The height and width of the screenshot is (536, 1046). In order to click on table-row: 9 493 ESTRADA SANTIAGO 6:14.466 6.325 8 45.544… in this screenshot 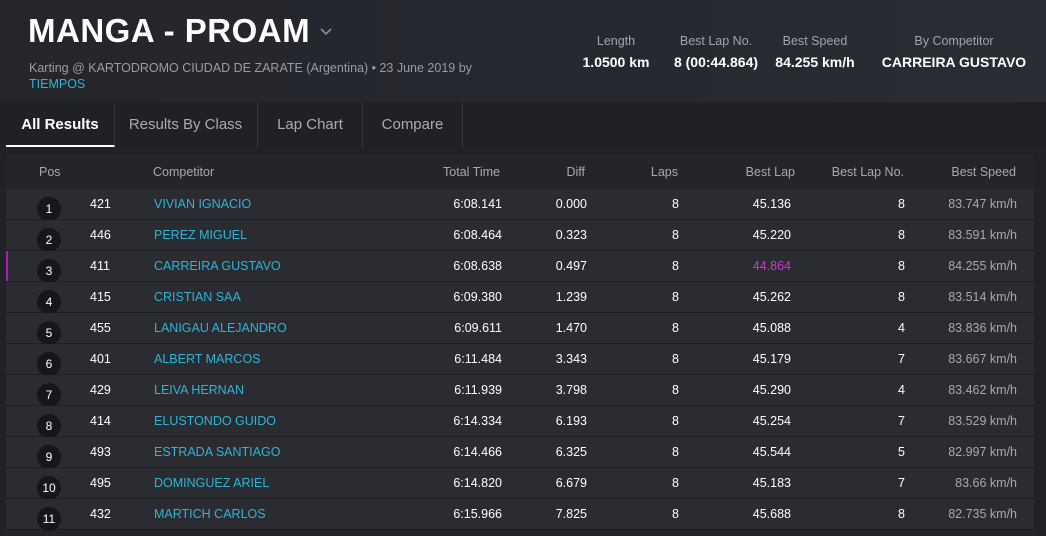, I will do `click(520, 453)`.